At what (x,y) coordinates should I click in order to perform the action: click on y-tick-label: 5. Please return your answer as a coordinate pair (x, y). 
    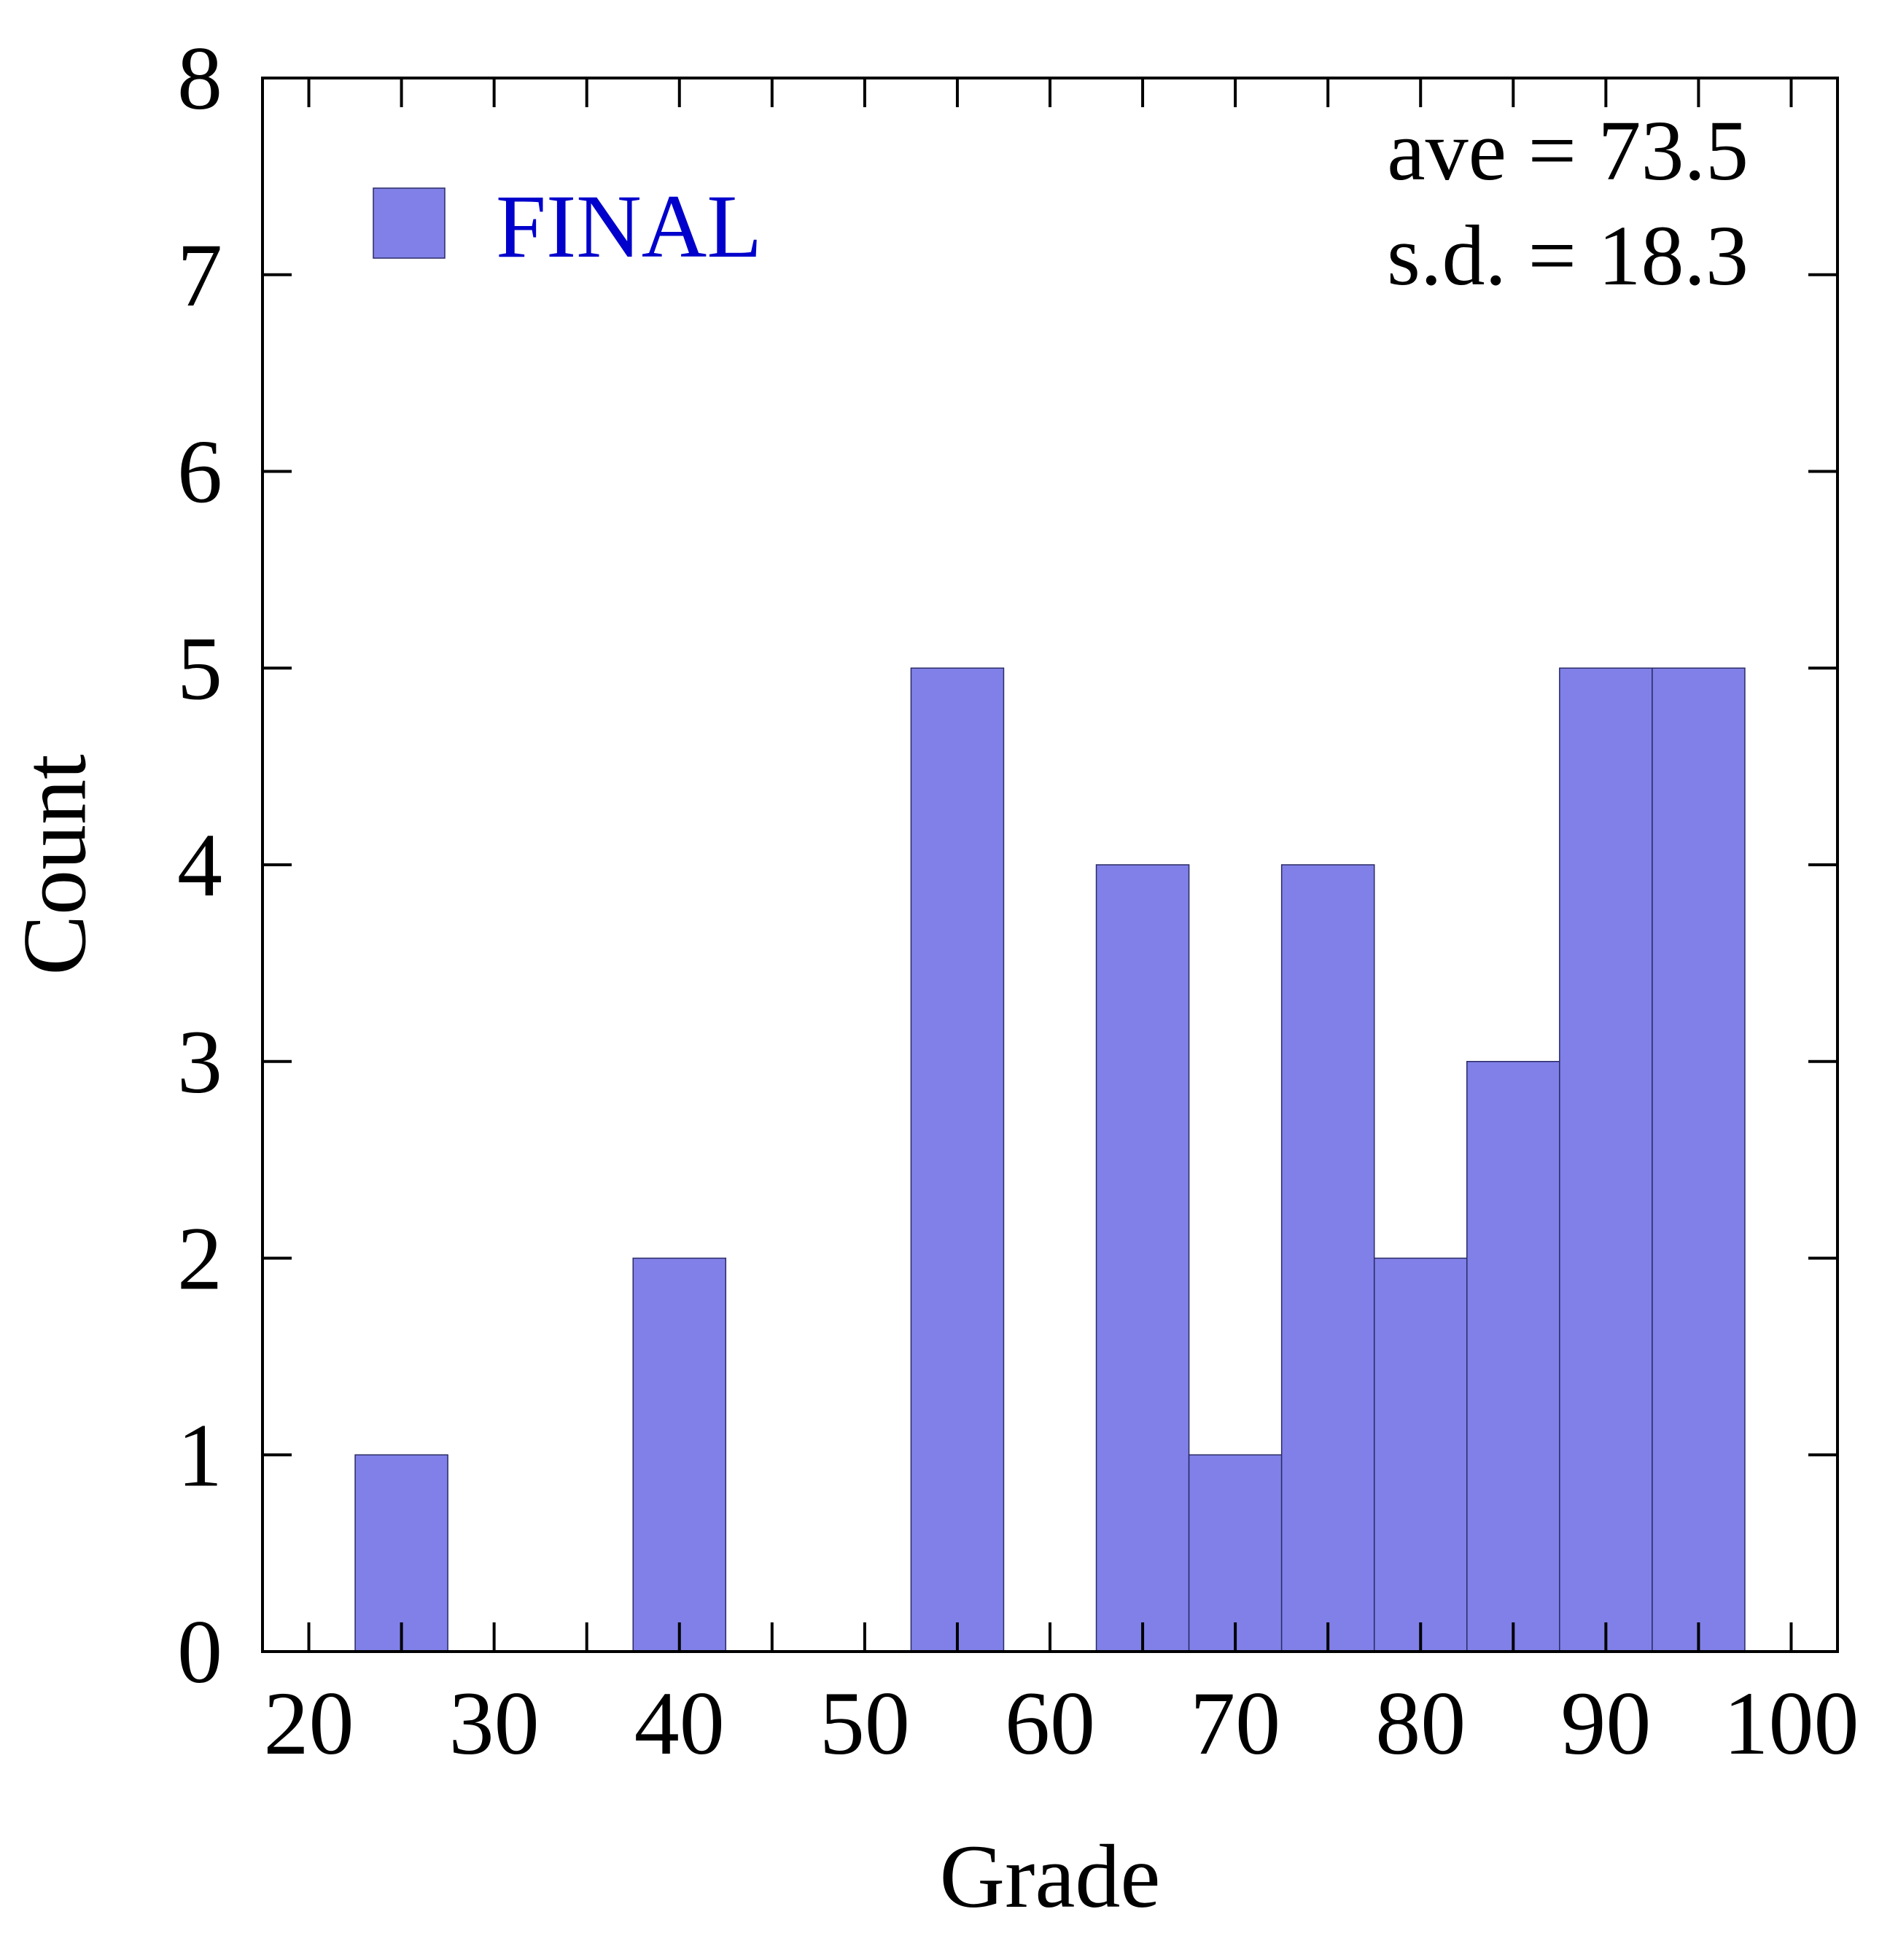
    Looking at the image, I should click on (199, 668).